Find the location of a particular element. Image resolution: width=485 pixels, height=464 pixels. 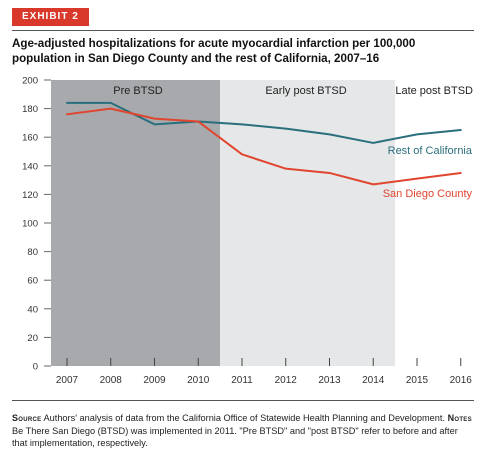

x-tick-label: 2007 is located at coordinates (67, 380).